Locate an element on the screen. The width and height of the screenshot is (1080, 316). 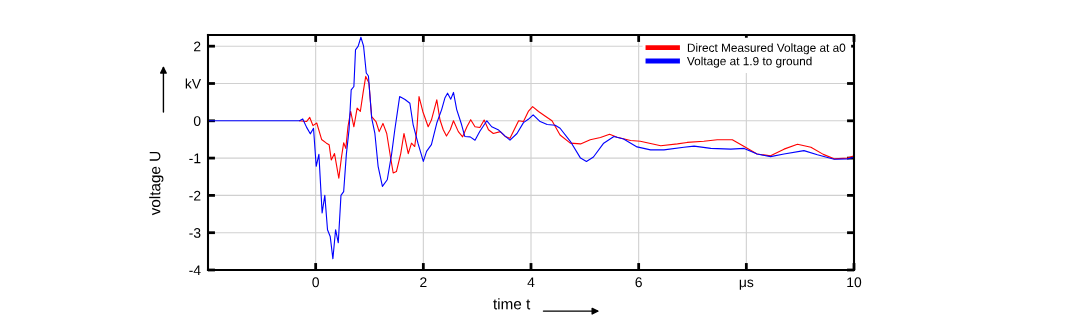
y-axis-title: voltage U is located at coordinates (156, 183).